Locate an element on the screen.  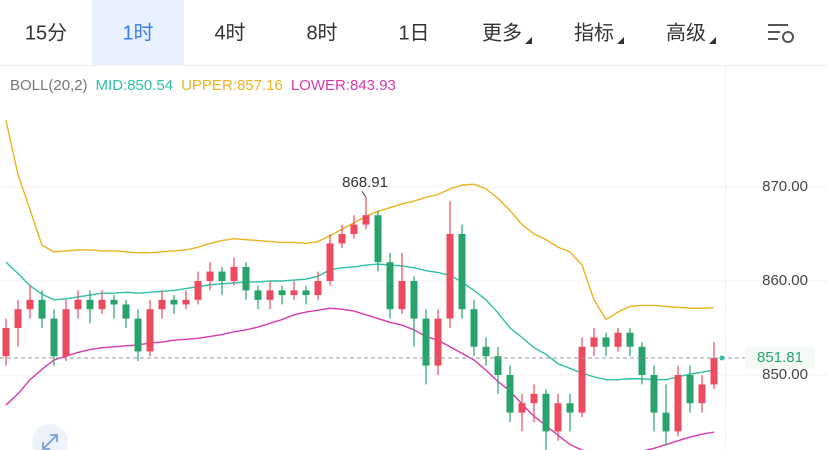
tab-active-bg is located at coordinates (138, 32).